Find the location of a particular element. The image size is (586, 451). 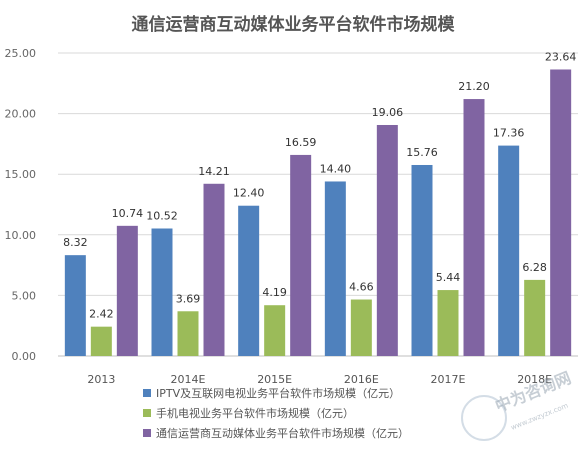

legend-label: 手机电视业务平台软件市场规模（亿元） is located at coordinates (255, 413).